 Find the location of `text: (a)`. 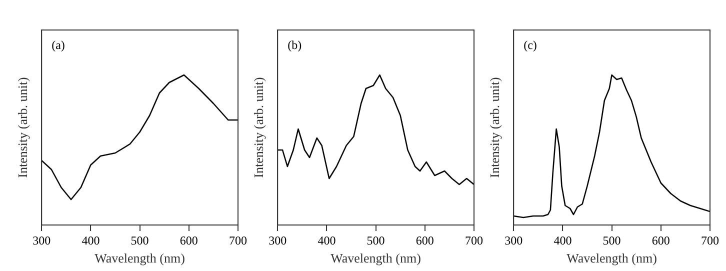

text: (a) is located at coordinates (58, 45).